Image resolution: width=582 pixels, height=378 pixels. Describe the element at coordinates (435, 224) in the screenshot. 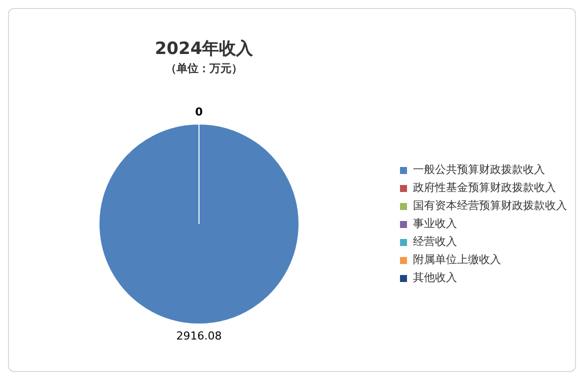

I see `legend-label: 事业收入` at that location.